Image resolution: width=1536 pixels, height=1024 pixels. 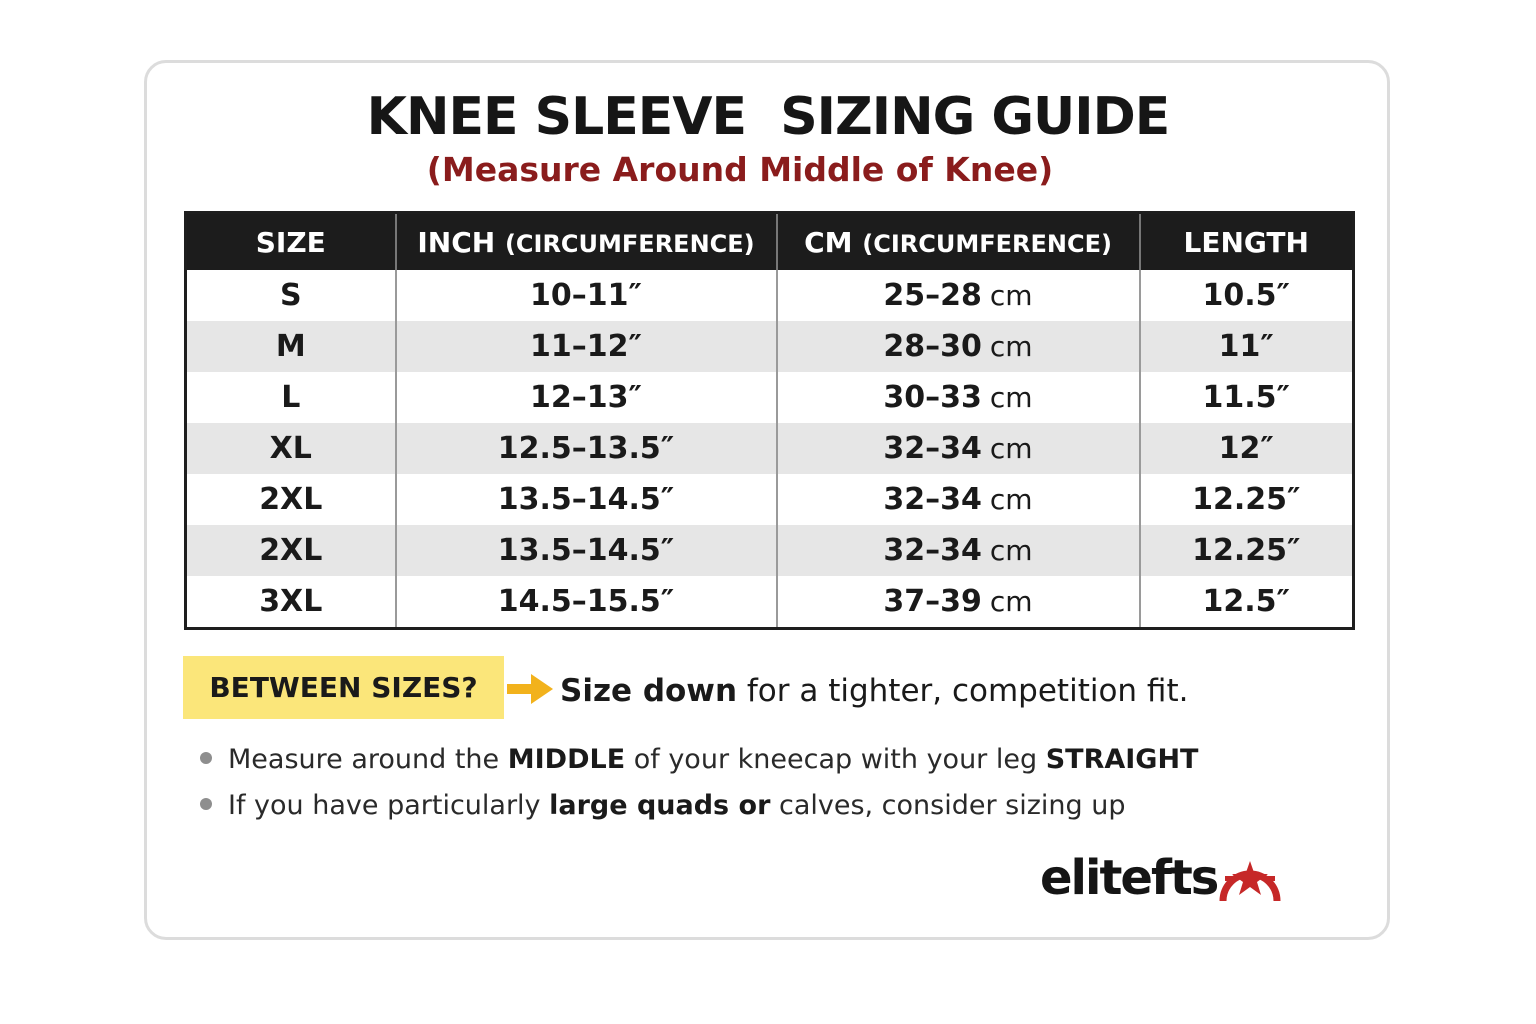 What do you see at coordinates (586, 397) in the screenshot?
I see `cell-inch: 12–13″` at bounding box center [586, 397].